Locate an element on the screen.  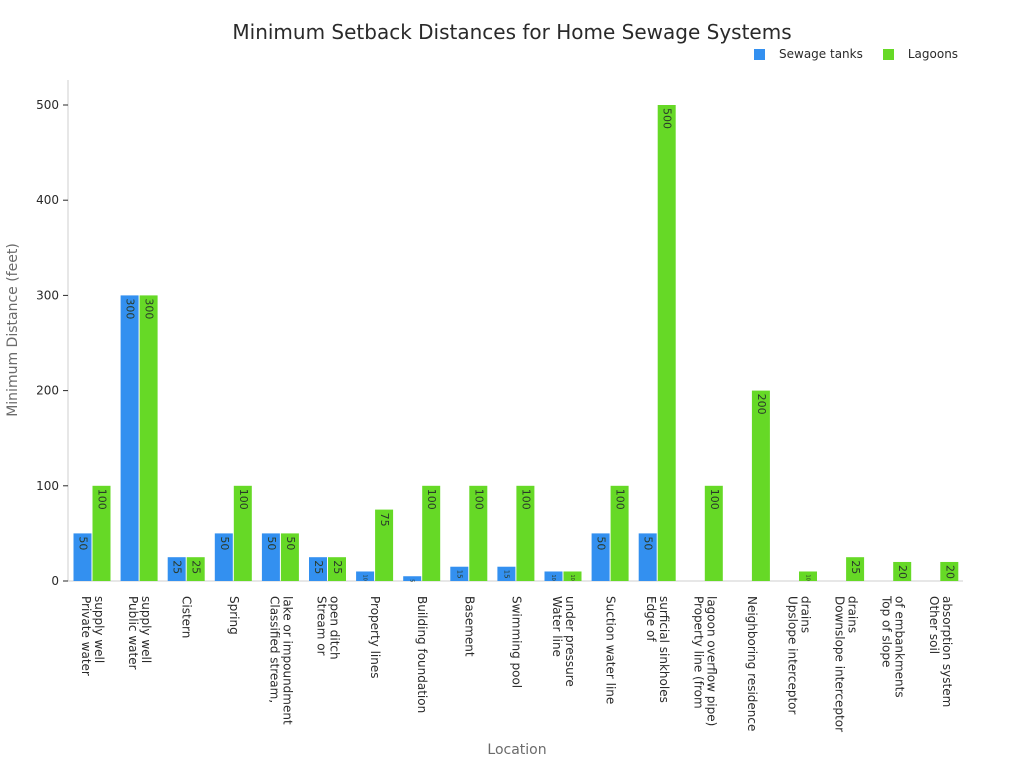
x-tick-label: Cistern is located at coordinates (187, 617).